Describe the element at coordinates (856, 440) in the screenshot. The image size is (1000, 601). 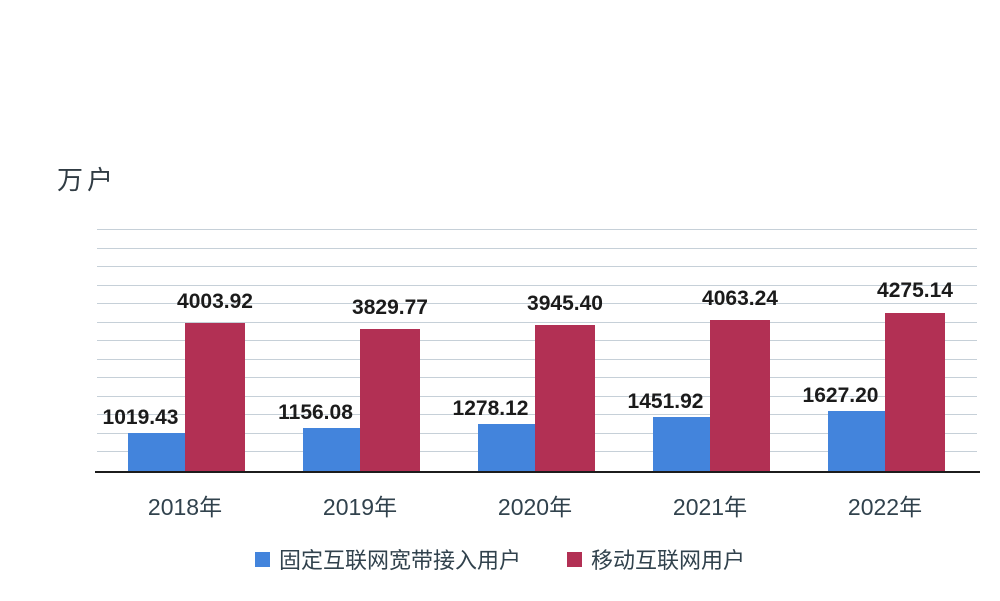
I see `bar-series1-2022年` at that location.